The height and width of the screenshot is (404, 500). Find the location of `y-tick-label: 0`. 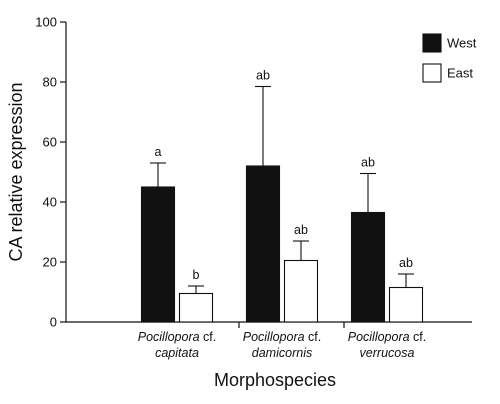

y-tick-label: 0 is located at coordinates (53, 322).